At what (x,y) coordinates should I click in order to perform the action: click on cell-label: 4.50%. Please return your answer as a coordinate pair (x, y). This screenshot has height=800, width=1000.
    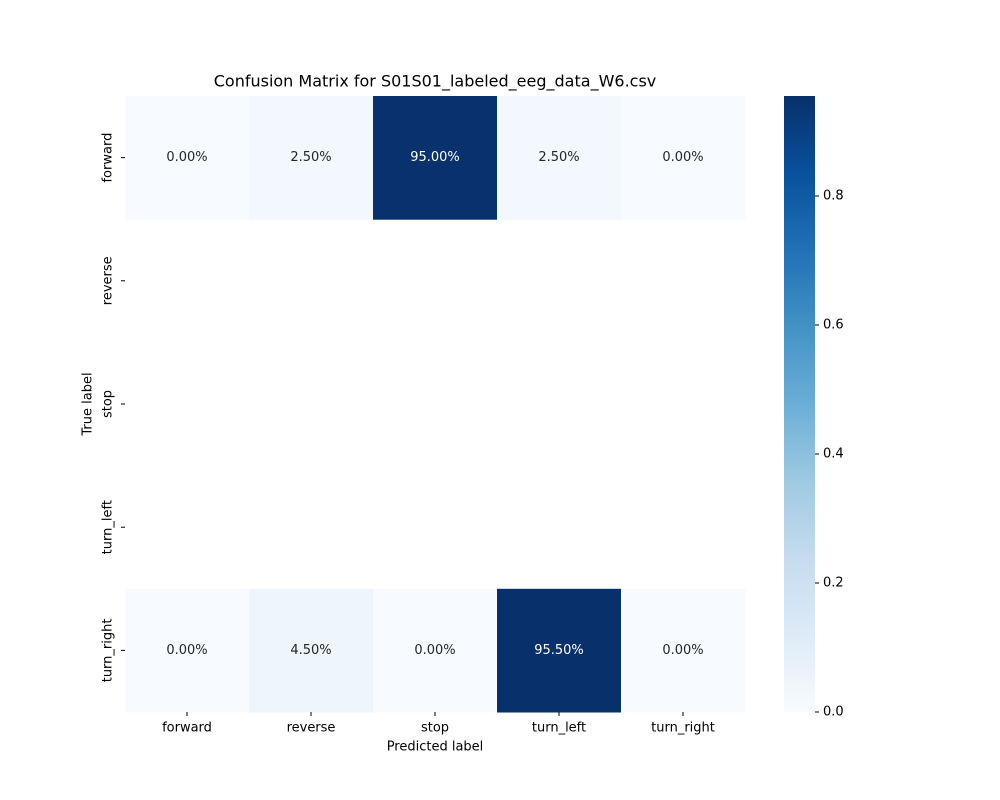
    Looking at the image, I should click on (310, 650).